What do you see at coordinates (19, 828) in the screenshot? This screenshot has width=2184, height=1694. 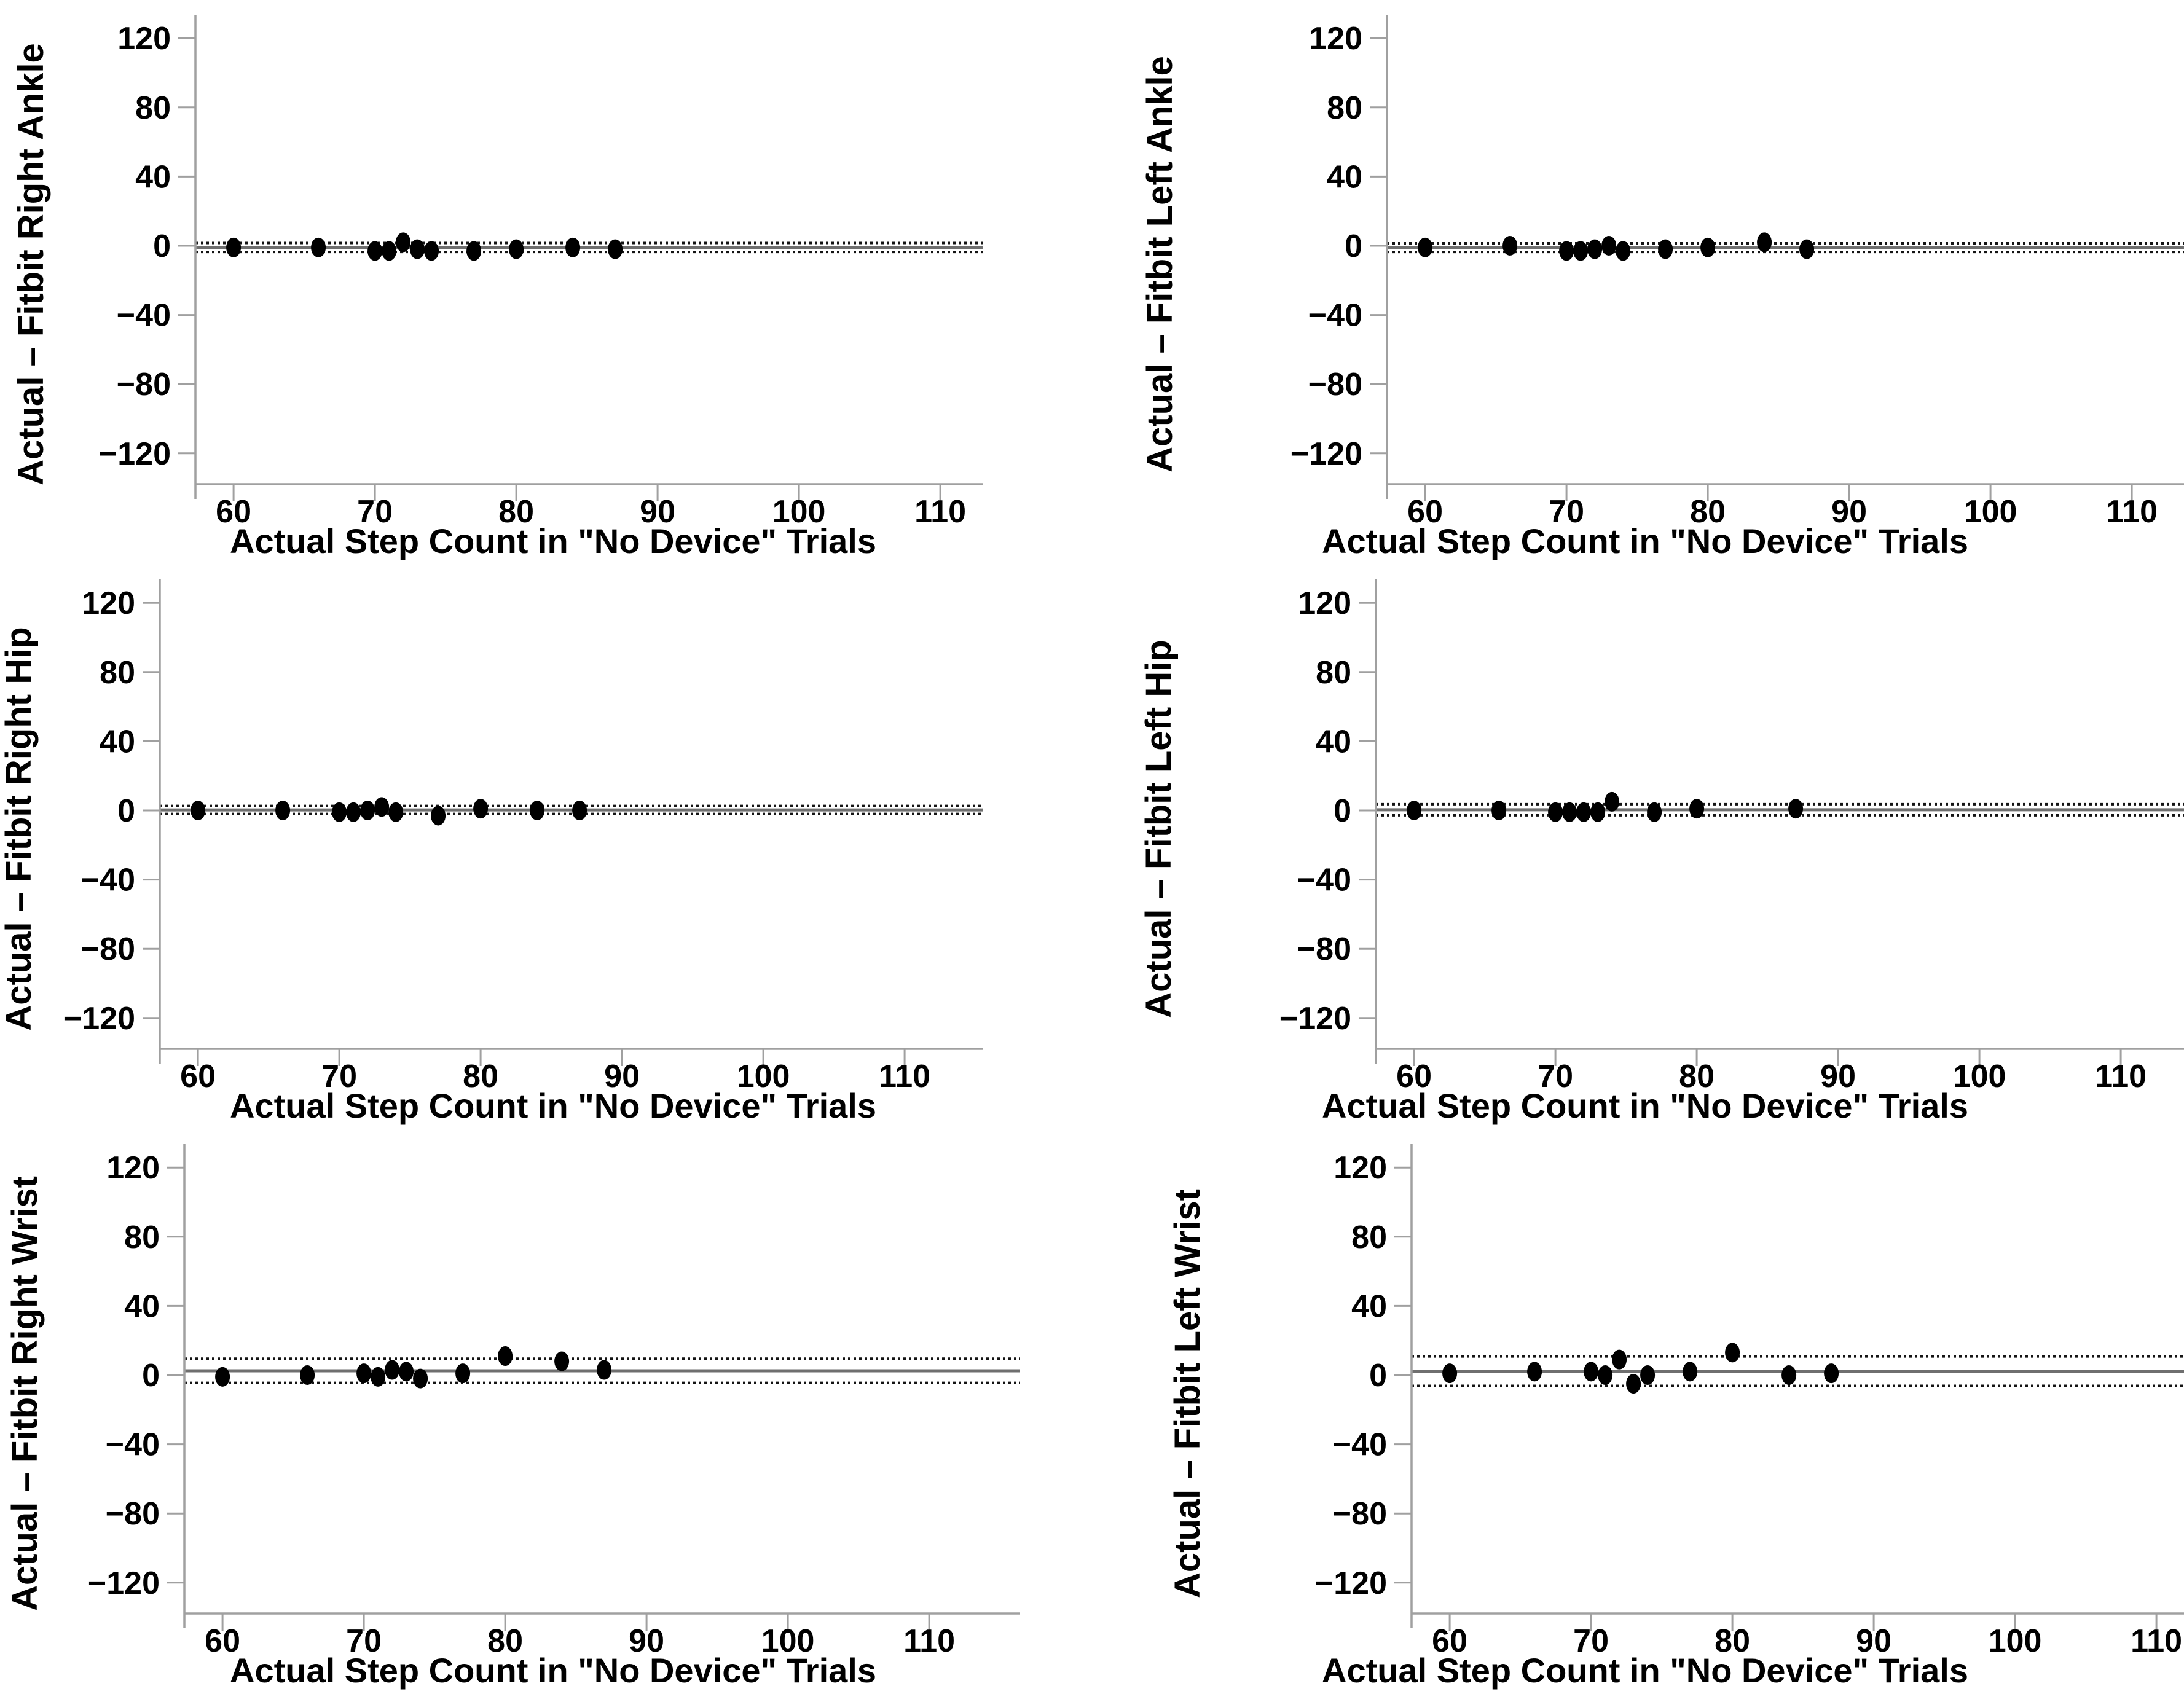 I see `y-axis-title: Actual – Fitbit Right Hip` at bounding box center [19, 828].